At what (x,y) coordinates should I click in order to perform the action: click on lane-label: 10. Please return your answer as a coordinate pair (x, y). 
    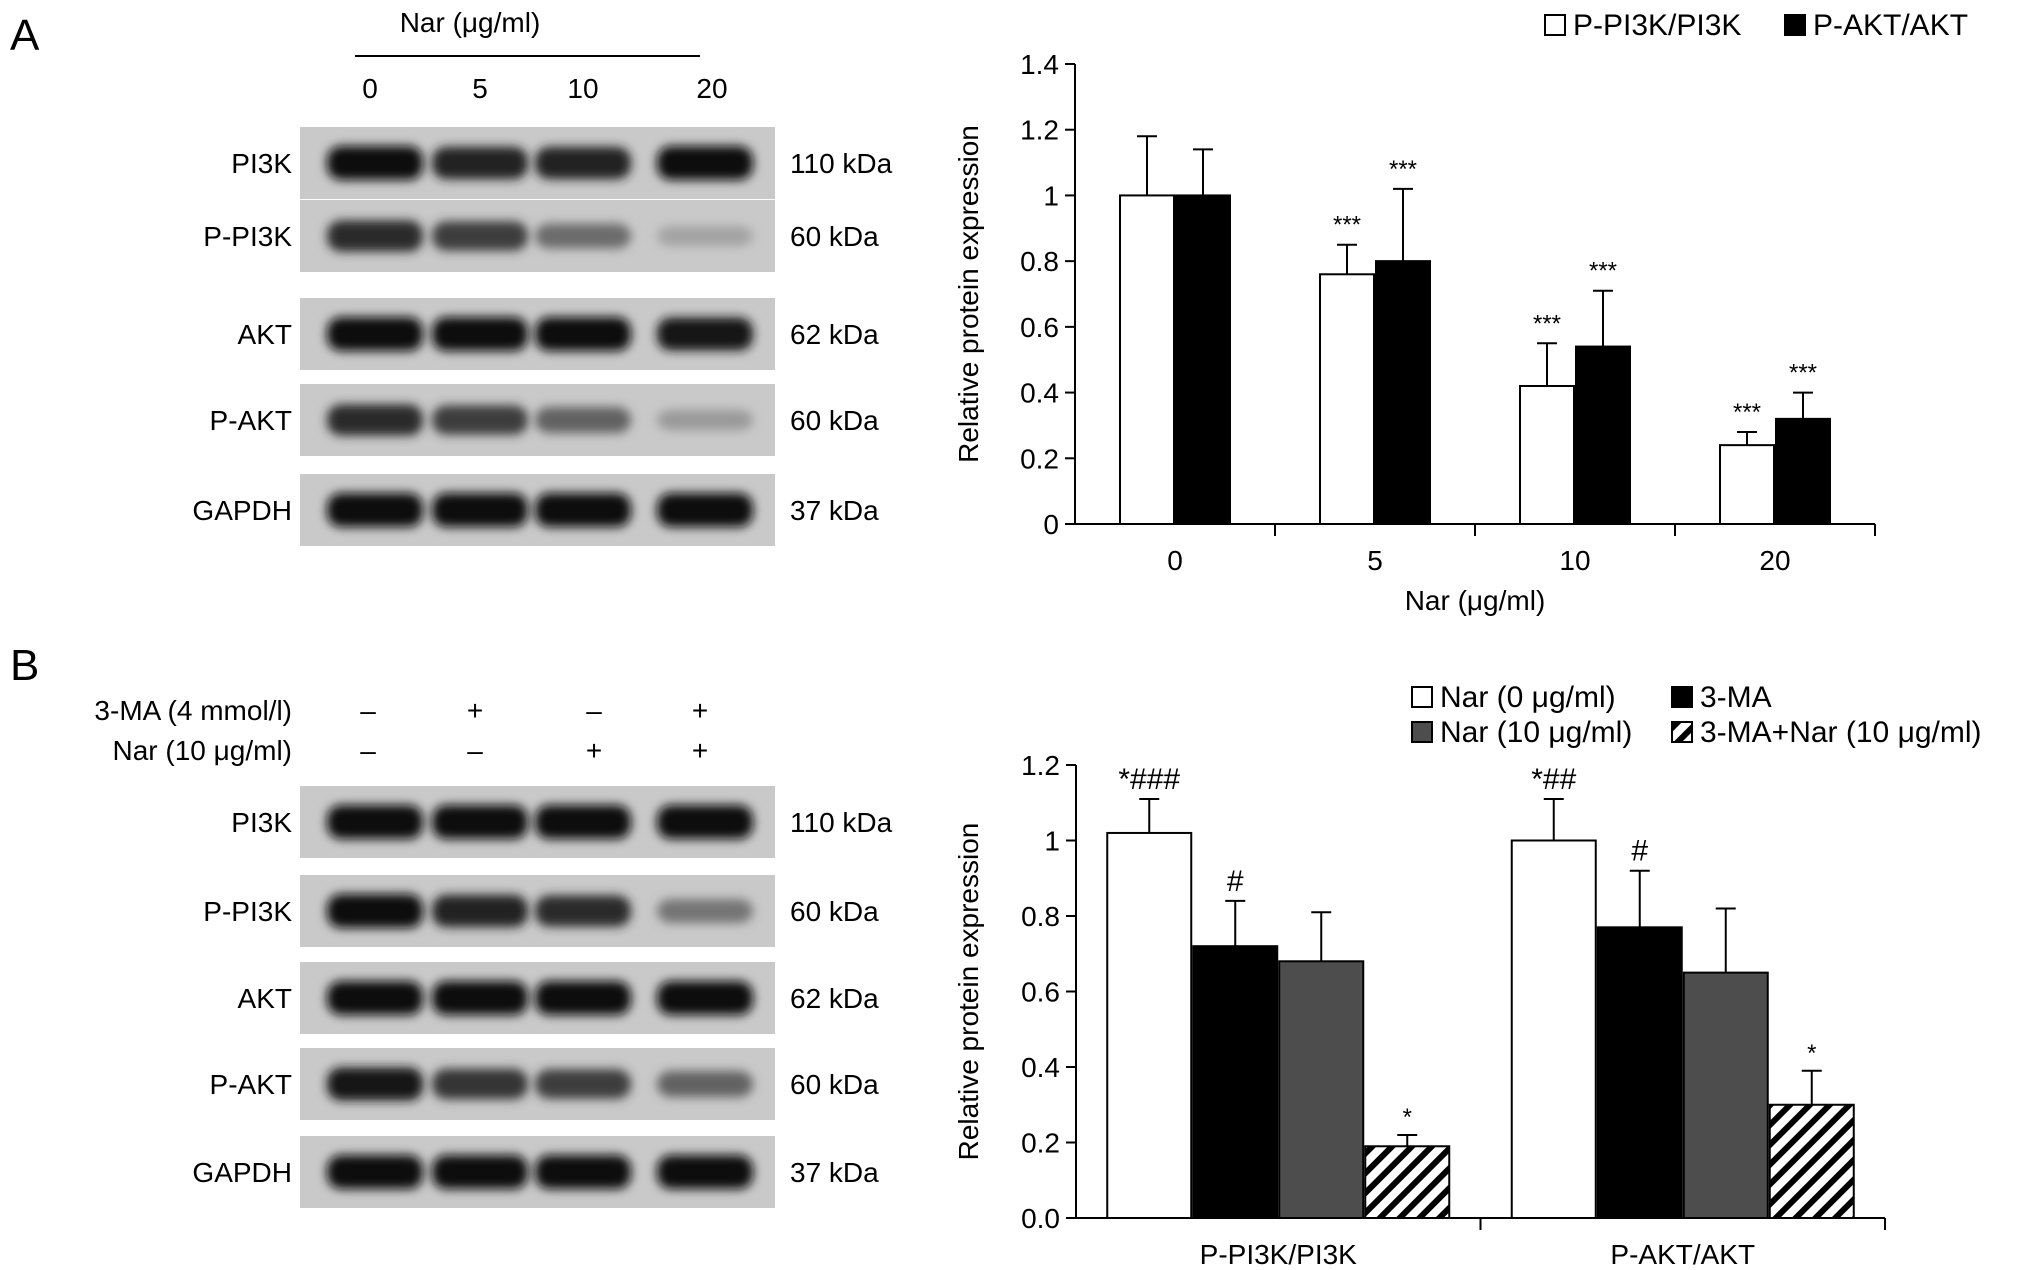
    Looking at the image, I should click on (582, 88).